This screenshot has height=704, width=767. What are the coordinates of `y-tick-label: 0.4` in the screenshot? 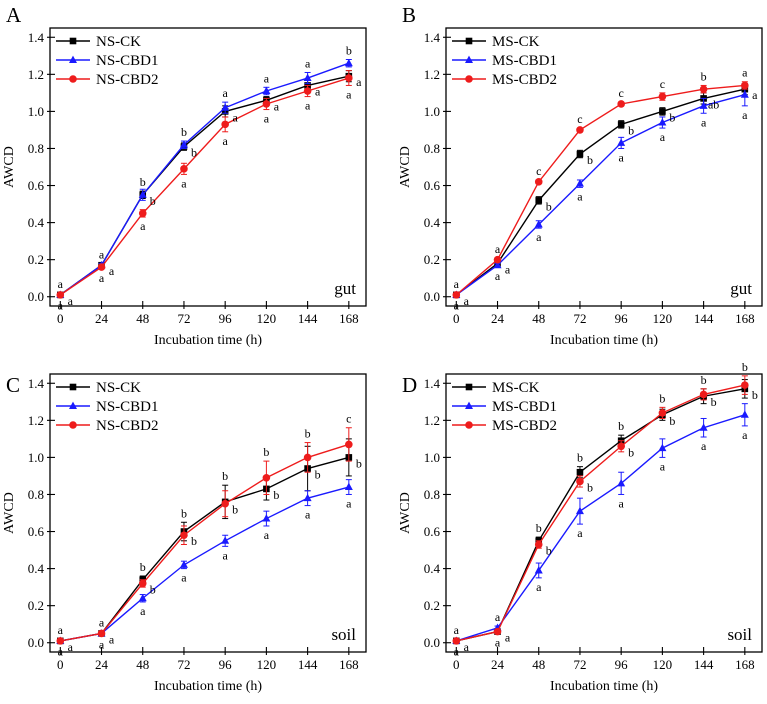 It's located at (432, 568).